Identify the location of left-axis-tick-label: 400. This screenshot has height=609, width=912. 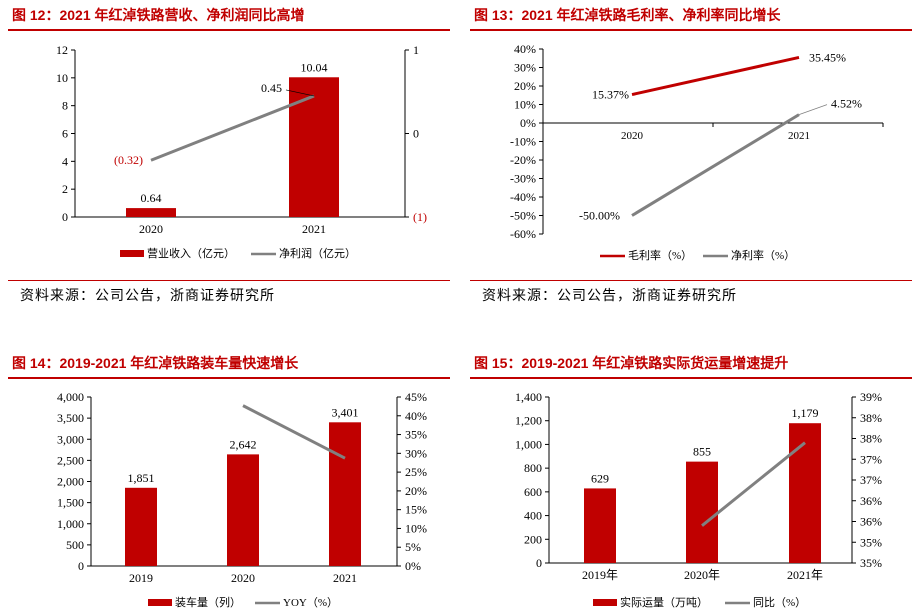
(533, 516).